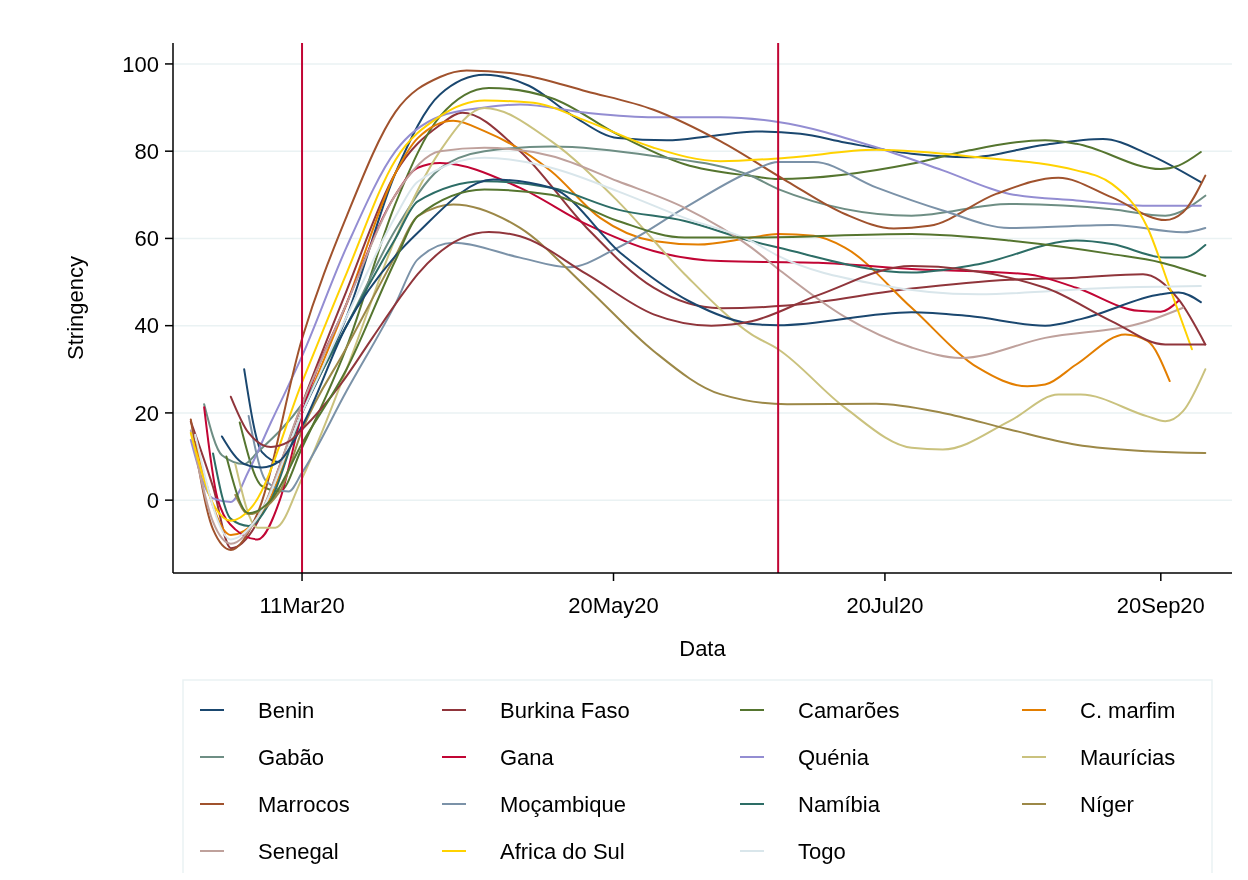 The width and height of the screenshot is (1248, 880). Describe the element at coordinates (563, 804) in the screenshot. I see `legend-label: Moçambique` at that location.